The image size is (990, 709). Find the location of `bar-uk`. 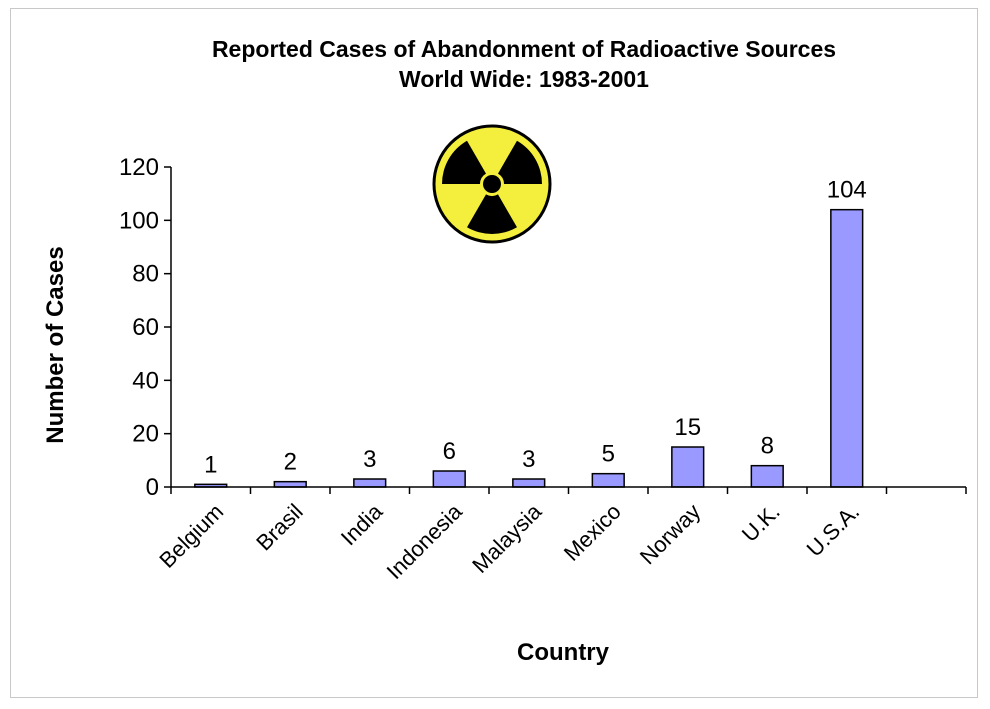

bar-uk is located at coordinates (767, 476).